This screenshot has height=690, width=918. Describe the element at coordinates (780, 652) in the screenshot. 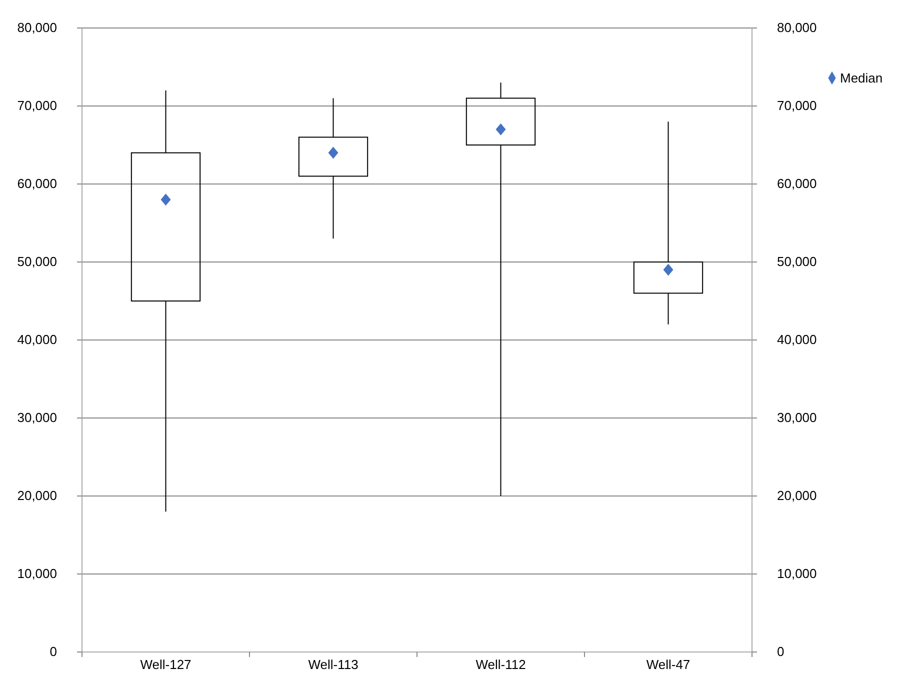

I see `y2-tick-label: 0` at that location.